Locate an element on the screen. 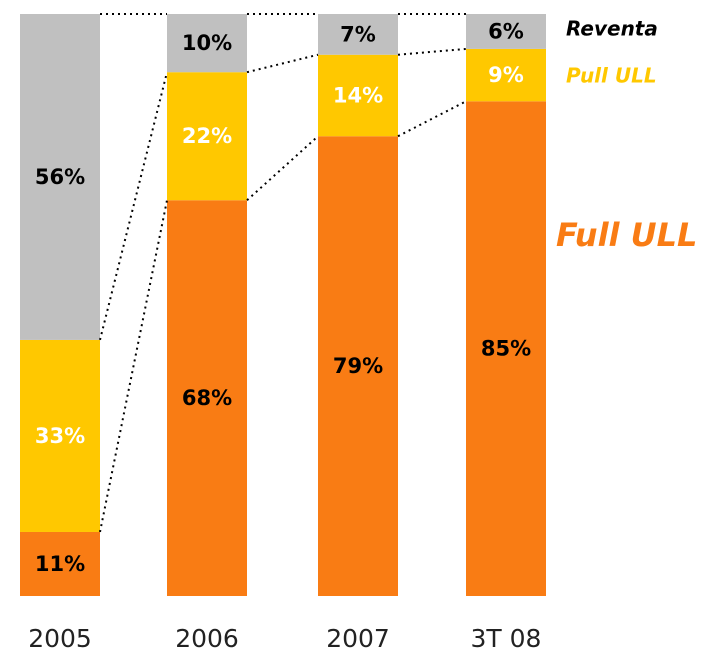 The height and width of the screenshot is (656, 715). value-label: 85% is located at coordinates (506, 349).